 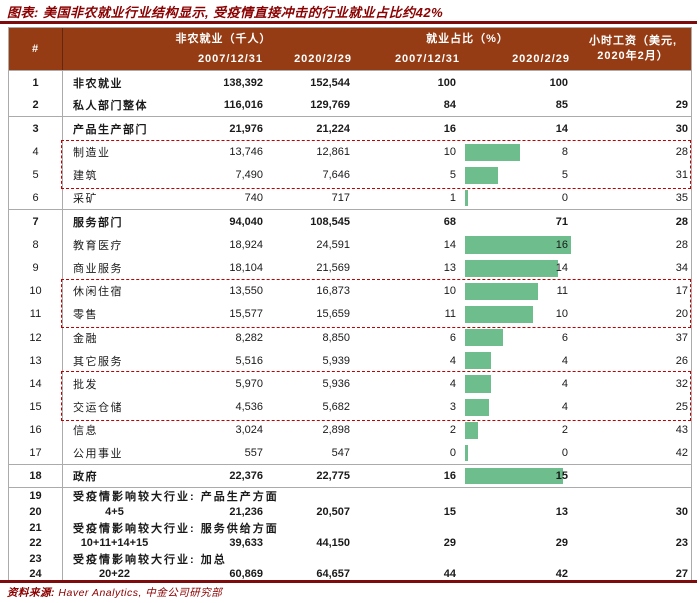 What do you see at coordinates (564, 337) in the screenshot?
I see `share-2020-value: 6` at bounding box center [564, 337].